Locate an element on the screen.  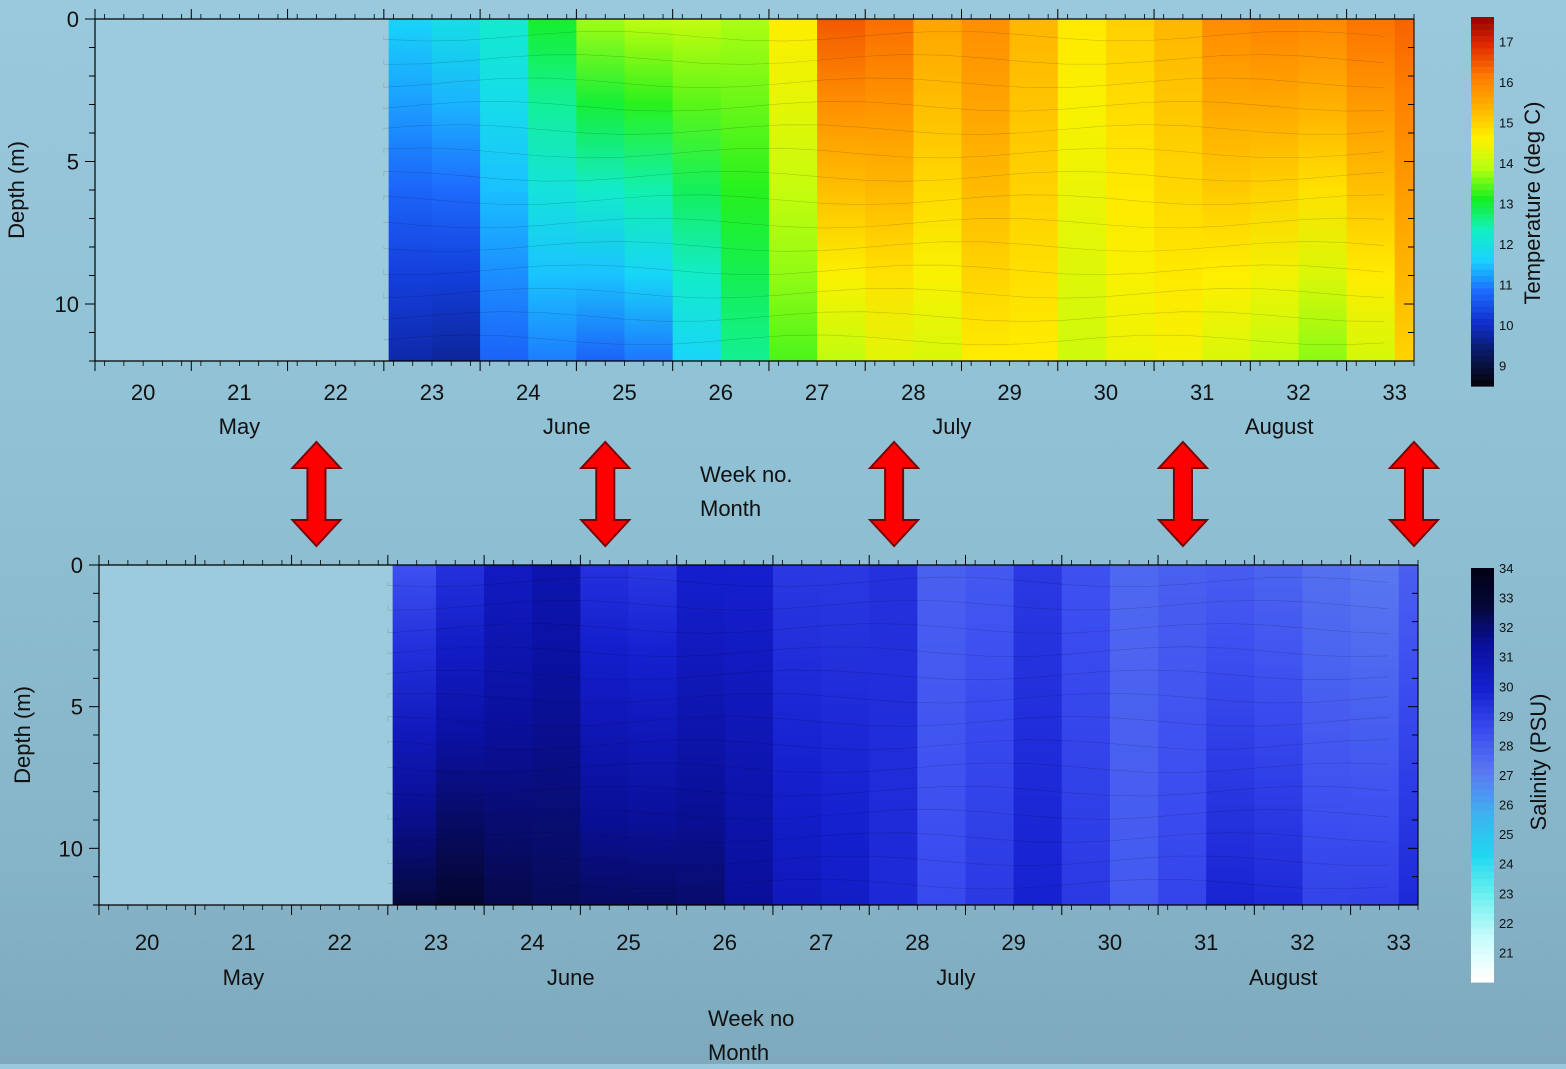
colorbar-tick-label: 33 is located at coordinates (1506, 598).